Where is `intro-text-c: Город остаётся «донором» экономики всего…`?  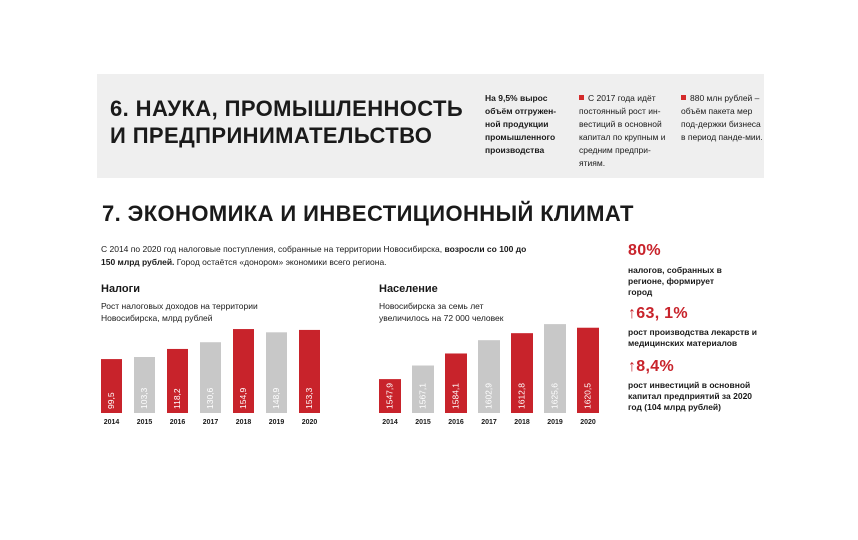
intro-text-c: Город остаётся «донором» экономики всего… is located at coordinates (280, 262).